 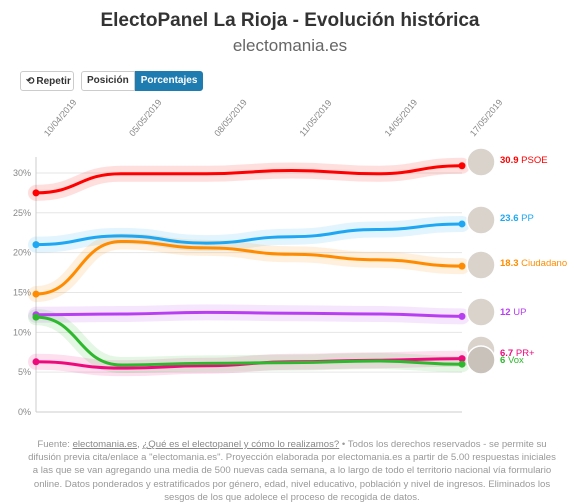 I want to click on end-value-vox: 6, so click(x=504, y=360).